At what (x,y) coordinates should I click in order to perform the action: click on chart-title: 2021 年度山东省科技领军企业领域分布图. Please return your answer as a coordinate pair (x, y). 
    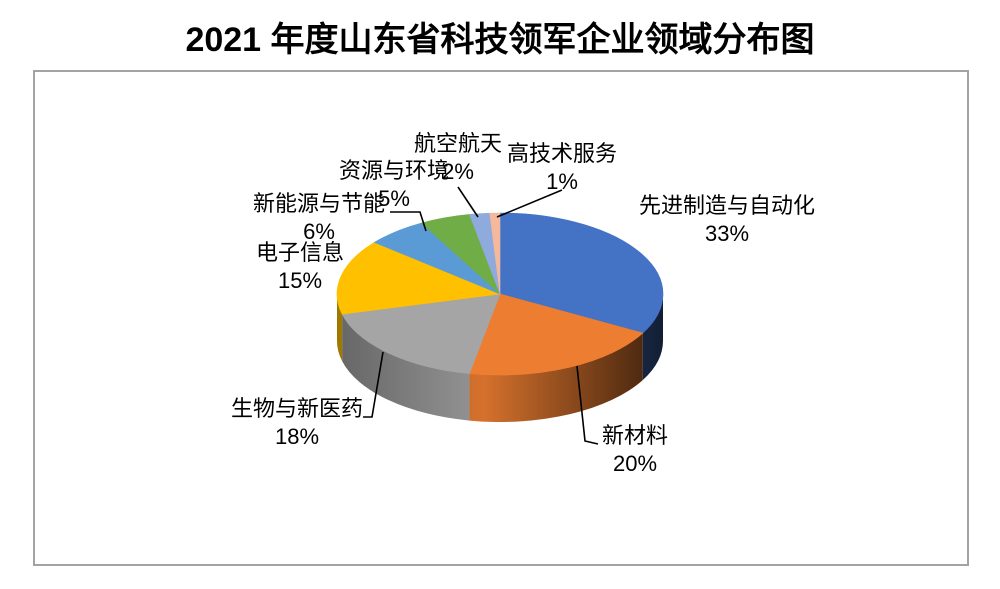
    Looking at the image, I should click on (500, 40).